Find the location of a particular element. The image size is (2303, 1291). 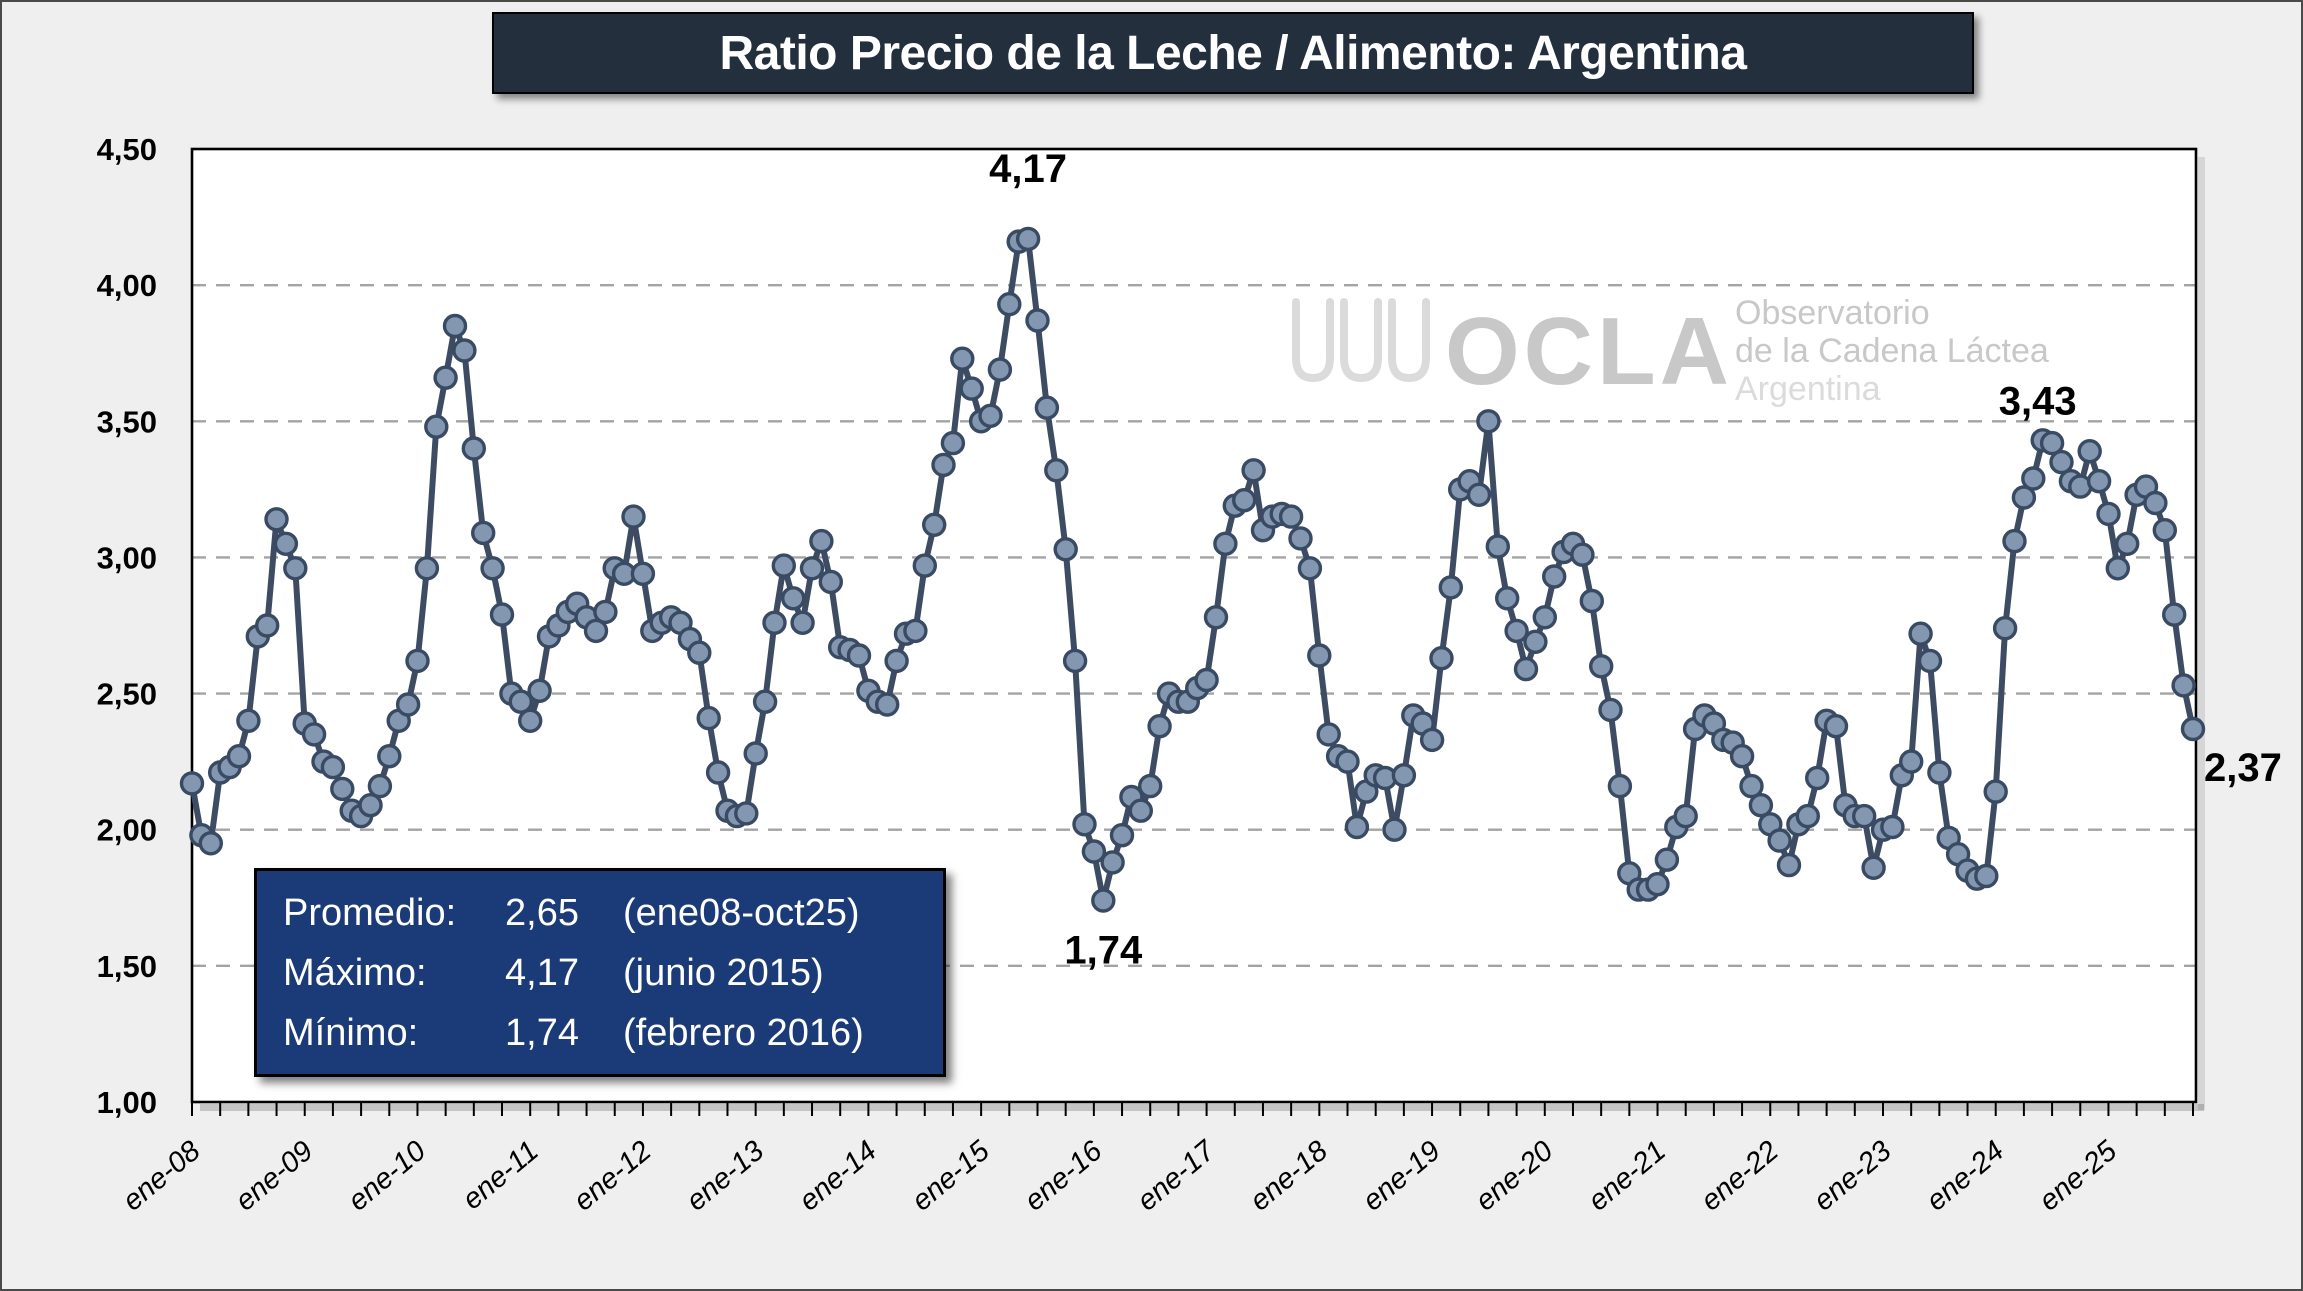

ocla-subtitle-text: Observatorio is located at coordinates (1832, 313).